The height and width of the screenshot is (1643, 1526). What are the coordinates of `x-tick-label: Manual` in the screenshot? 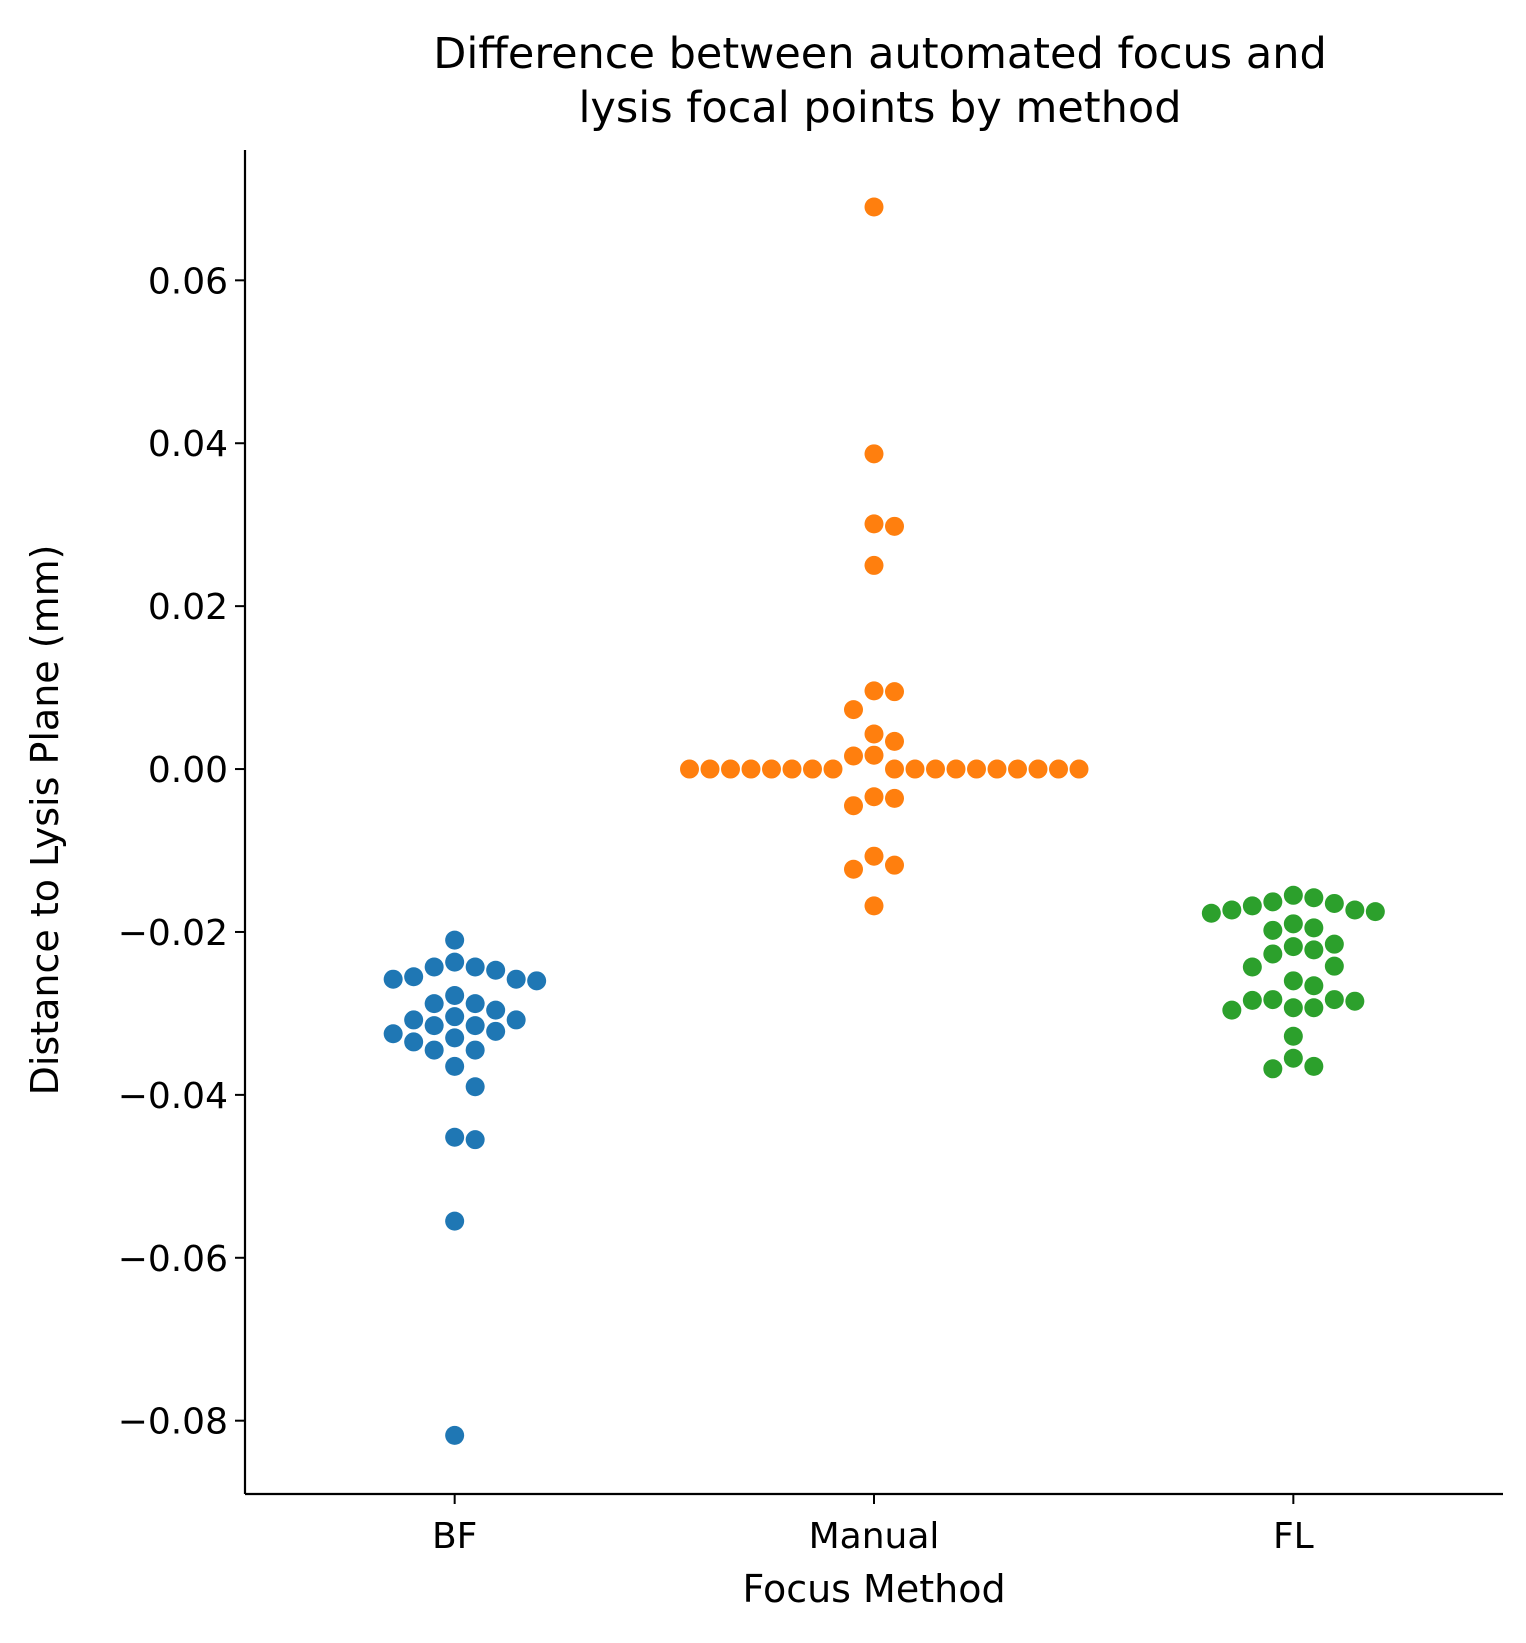 It's located at (874, 1536).